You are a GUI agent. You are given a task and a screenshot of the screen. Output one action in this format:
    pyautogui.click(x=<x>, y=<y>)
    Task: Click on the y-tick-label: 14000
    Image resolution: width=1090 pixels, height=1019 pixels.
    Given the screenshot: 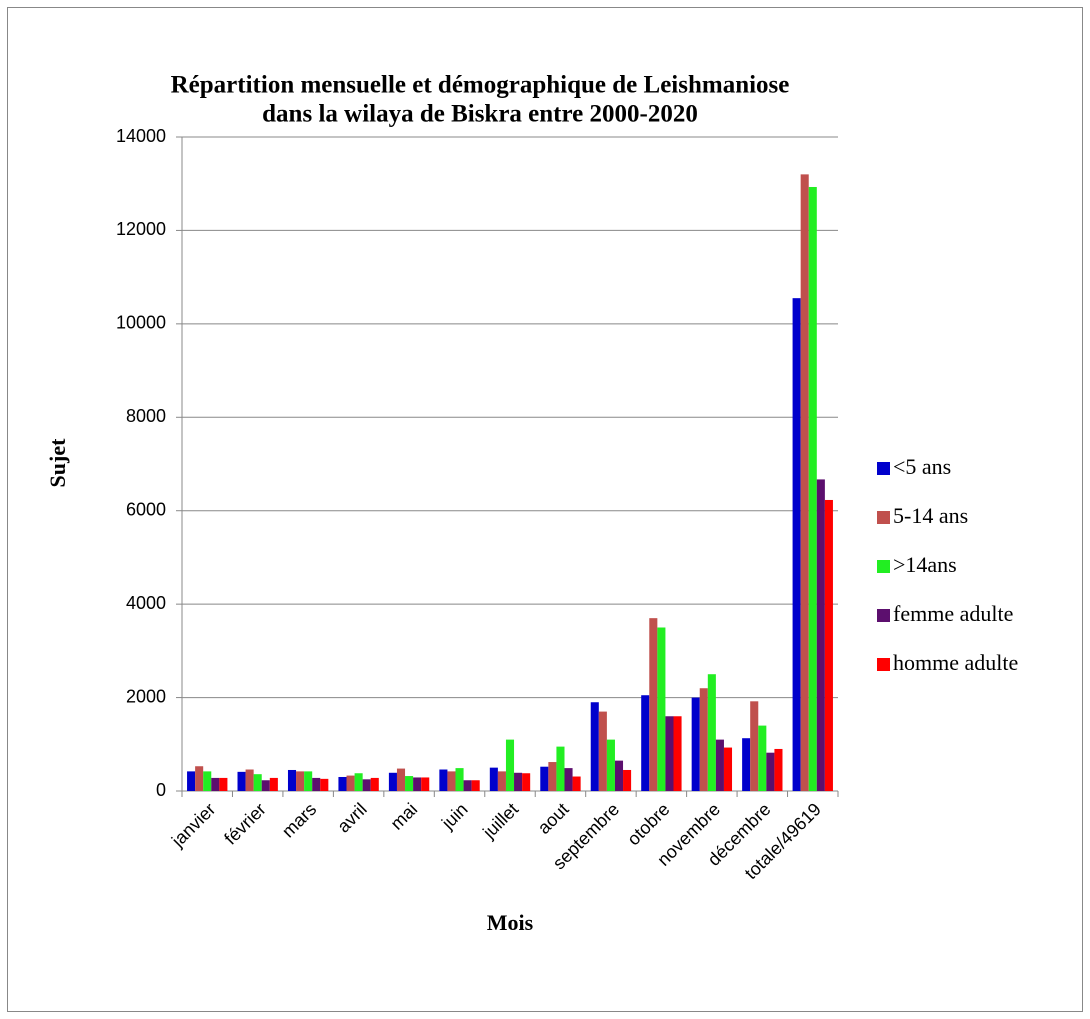 What is the action you would take?
    pyautogui.click(x=141, y=136)
    